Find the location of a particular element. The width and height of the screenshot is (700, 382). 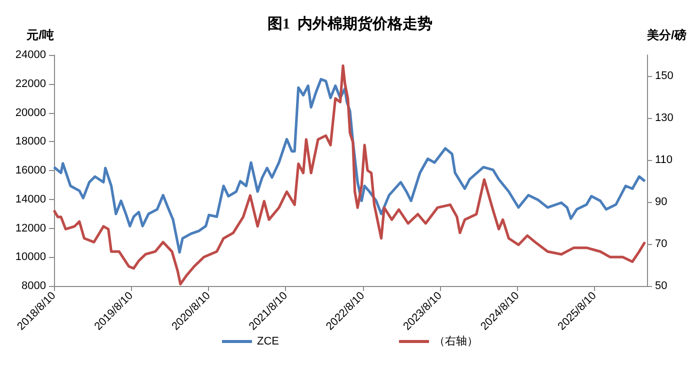

y2-tick-label: 70 is located at coordinates (661, 244).